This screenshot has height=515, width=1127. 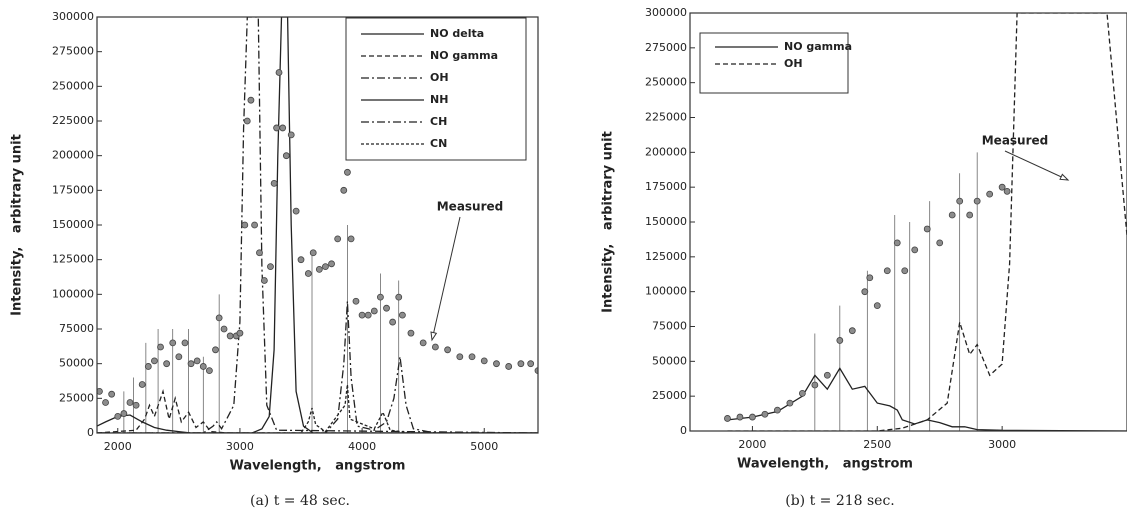 What do you see at coordinates (666, 12) in the screenshot?
I see `y-tick-label: 300000` at bounding box center [666, 12].